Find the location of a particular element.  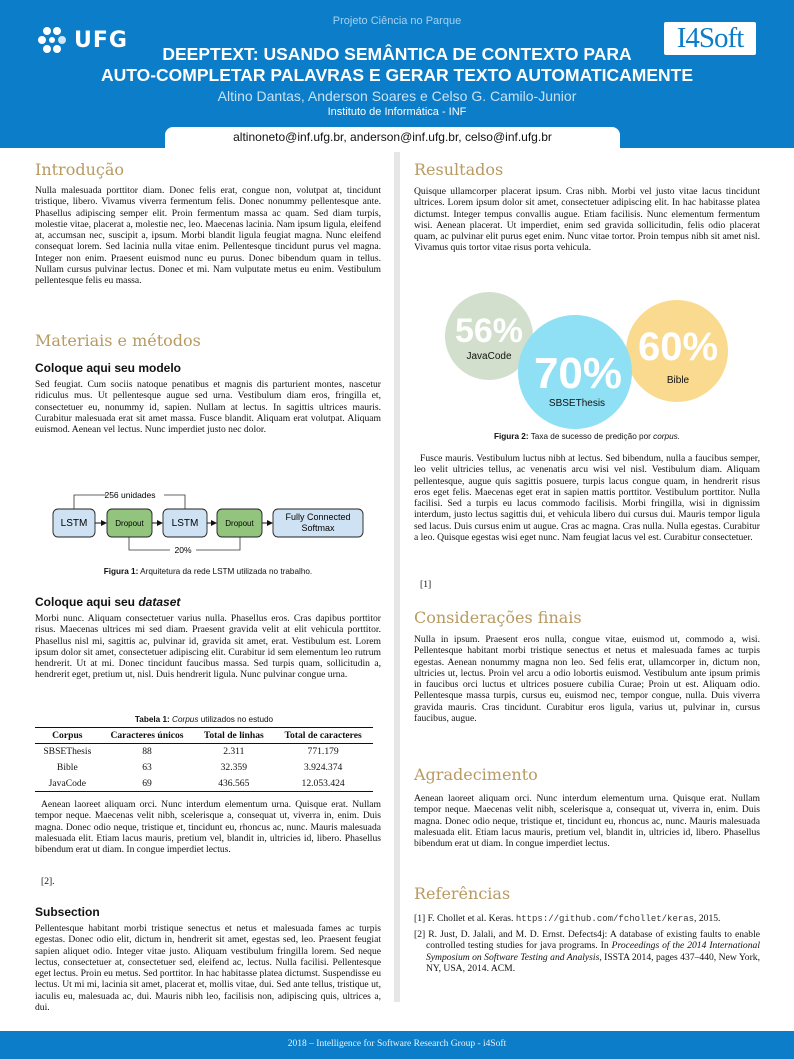

col-total-chars: Total de caracteres is located at coordinates (323, 735).